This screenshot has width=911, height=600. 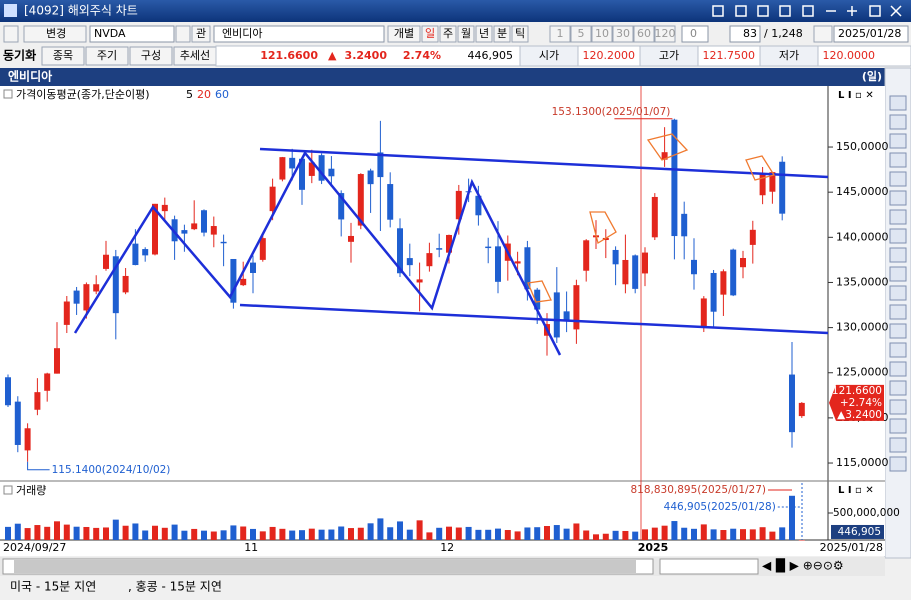 I want to click on playback-controls: ◀▐▌▶ ⊕⊖⊙⚙, so click(x=803, y=565).